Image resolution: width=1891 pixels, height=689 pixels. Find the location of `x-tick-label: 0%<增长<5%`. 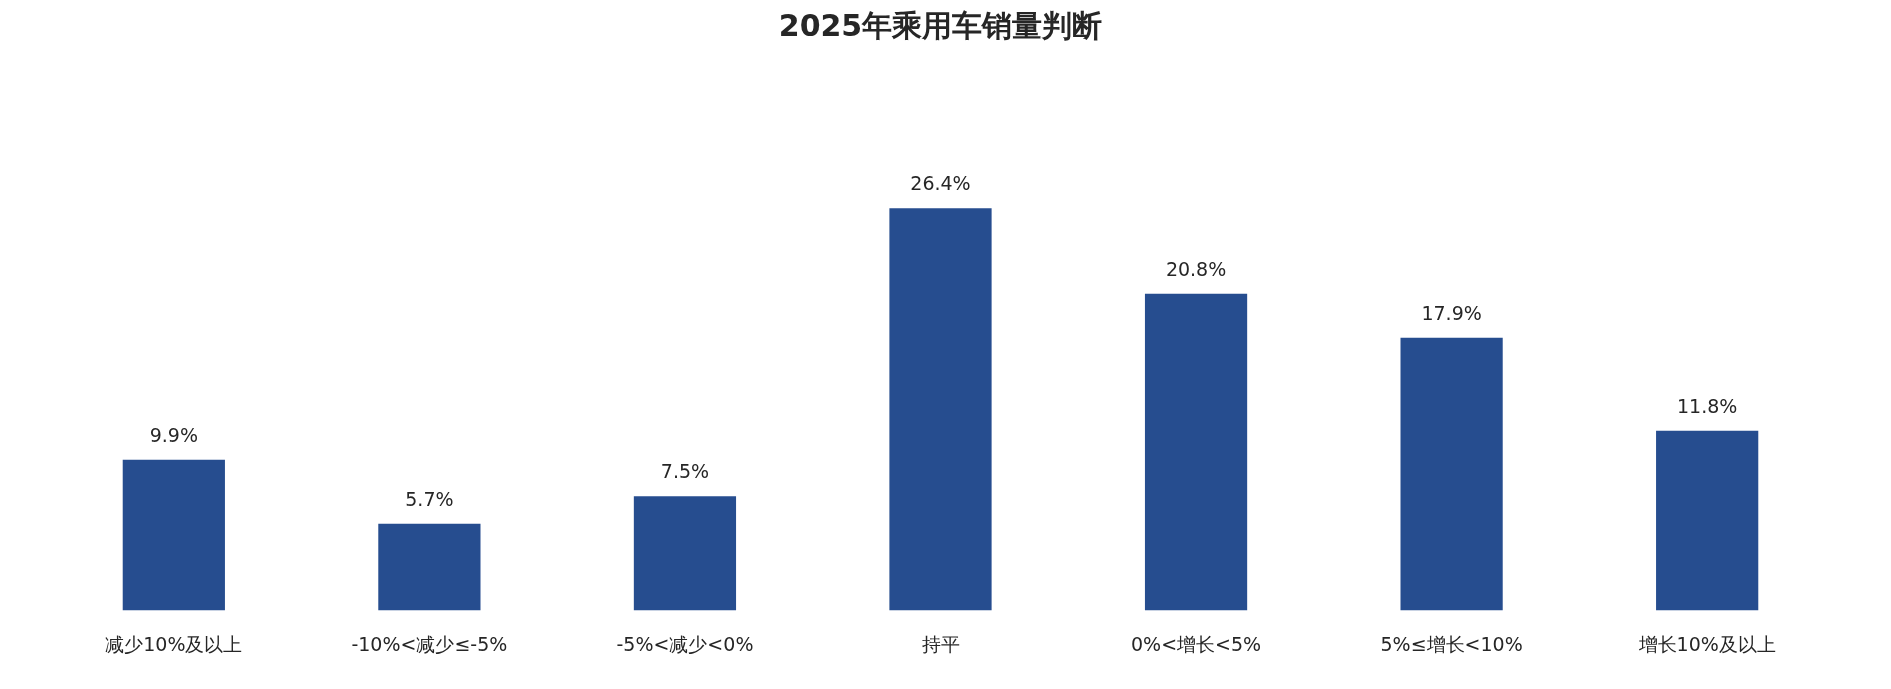

x-tick-label: 0%<增长<5% is located at coordinates (1196, 643).